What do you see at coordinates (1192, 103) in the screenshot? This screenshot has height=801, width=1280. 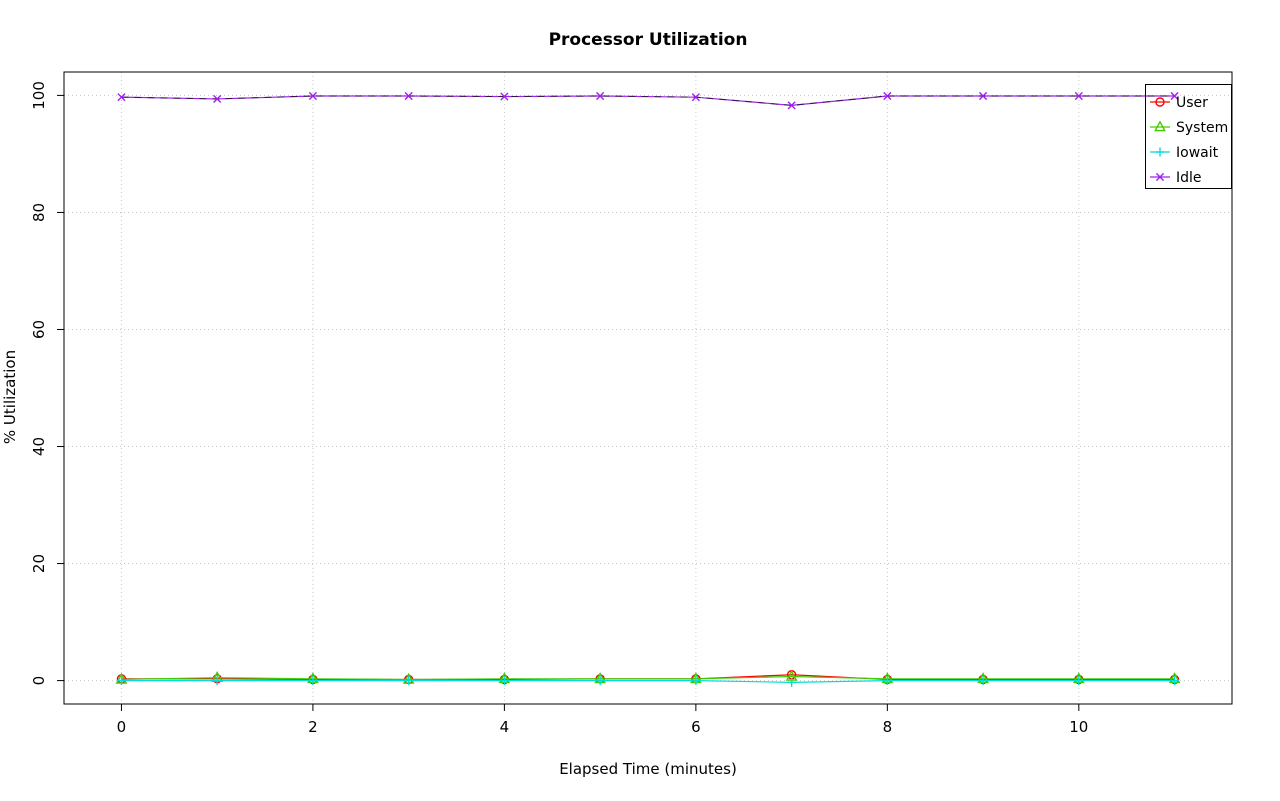 I see `legend-label-user: User` at bounding box center [1192, 103].